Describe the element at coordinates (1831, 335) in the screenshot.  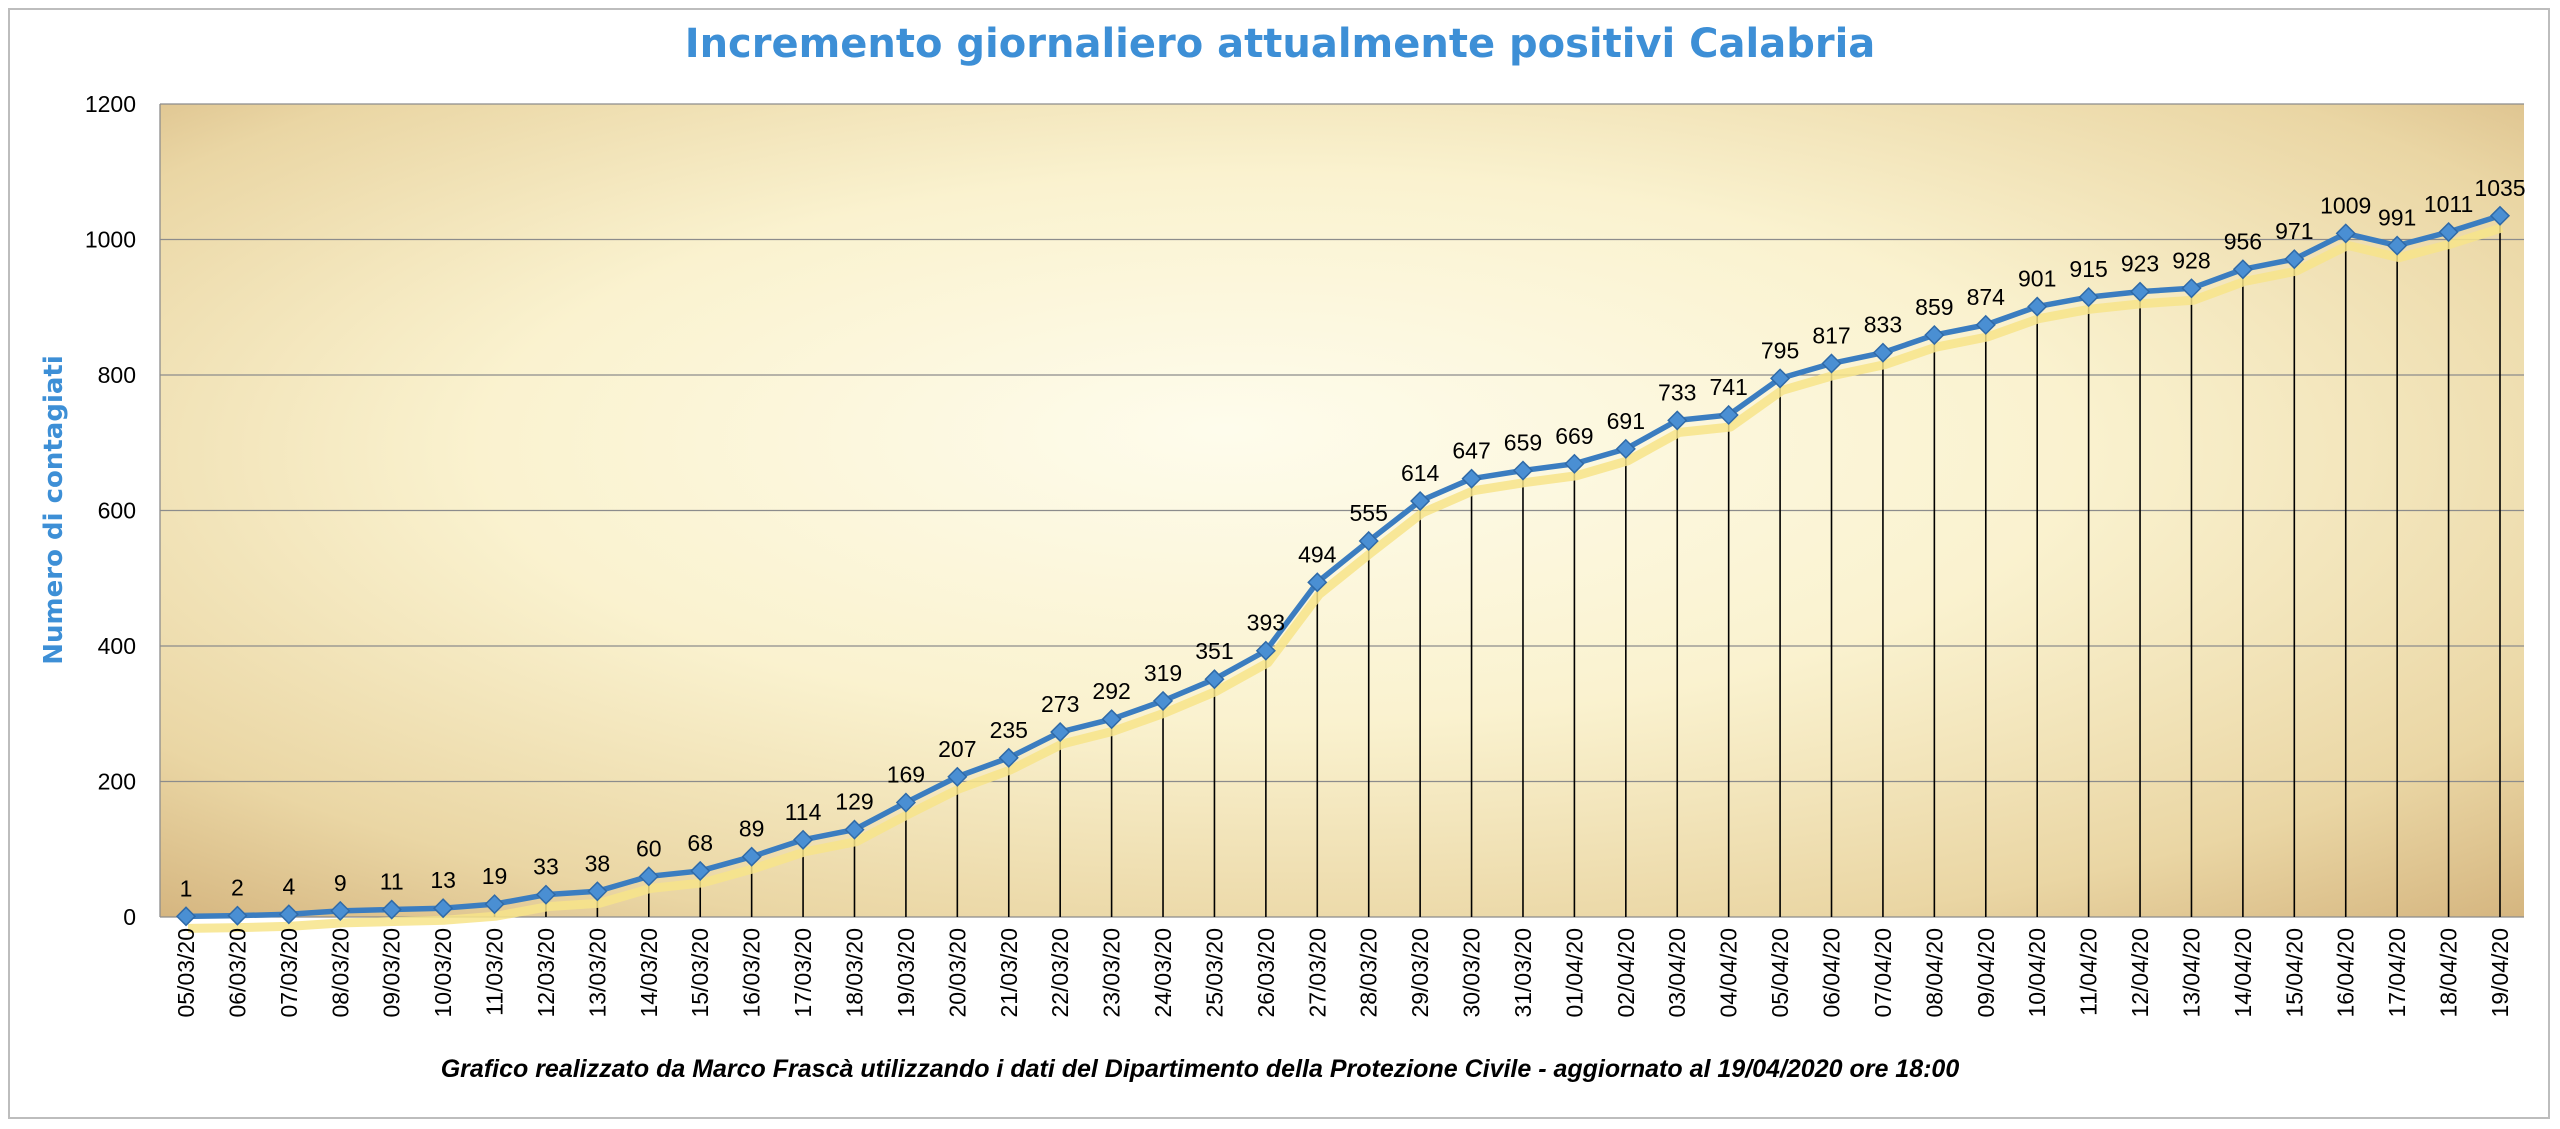
I see `data-label: 817` at that location.